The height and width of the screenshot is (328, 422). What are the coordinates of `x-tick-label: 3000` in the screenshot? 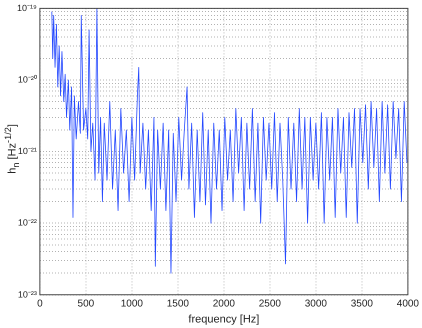 It's located at (316, 304).